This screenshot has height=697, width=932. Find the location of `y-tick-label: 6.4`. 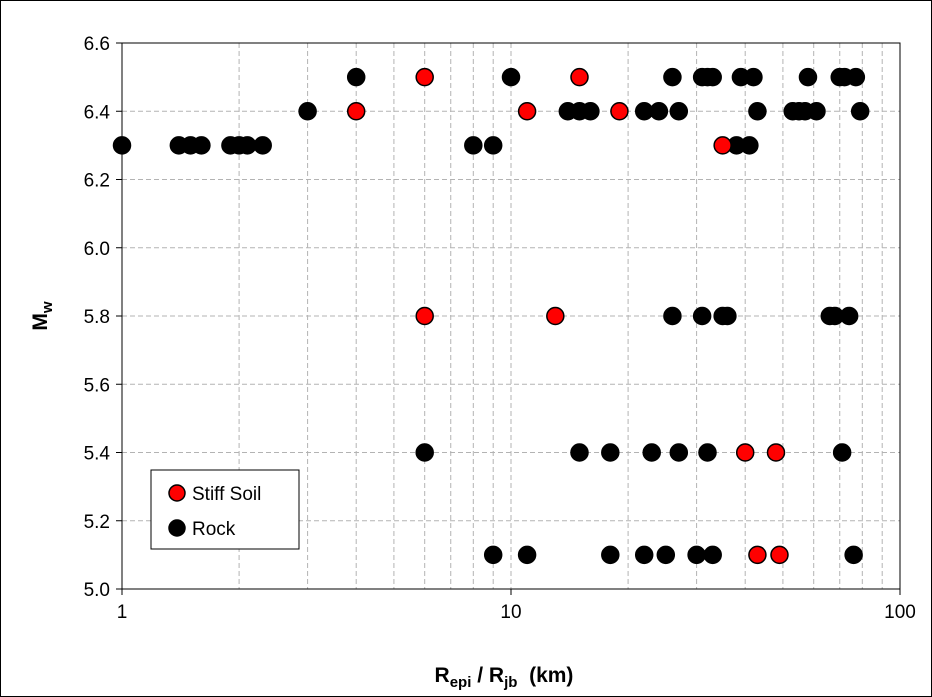

y-tick-label: 6.4 is located at coordinates (97, 112).